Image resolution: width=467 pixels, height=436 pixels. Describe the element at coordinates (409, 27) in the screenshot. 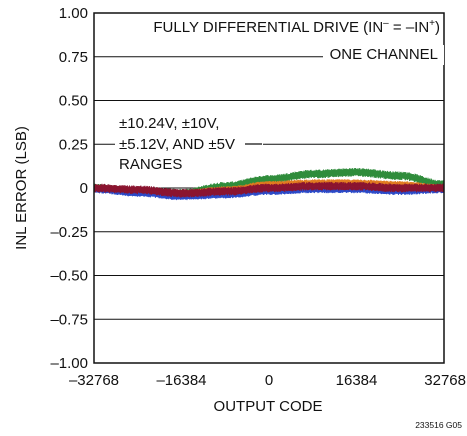

I see `drive-mid: = –IN` at that location.